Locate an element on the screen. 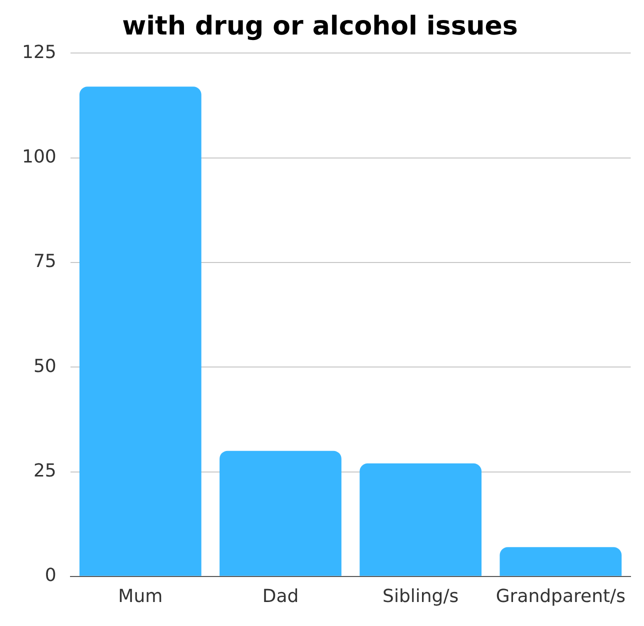 The width and height of the screenshot is (644, 626). y-tick-label: 100 is located at coordinates (39, 157).